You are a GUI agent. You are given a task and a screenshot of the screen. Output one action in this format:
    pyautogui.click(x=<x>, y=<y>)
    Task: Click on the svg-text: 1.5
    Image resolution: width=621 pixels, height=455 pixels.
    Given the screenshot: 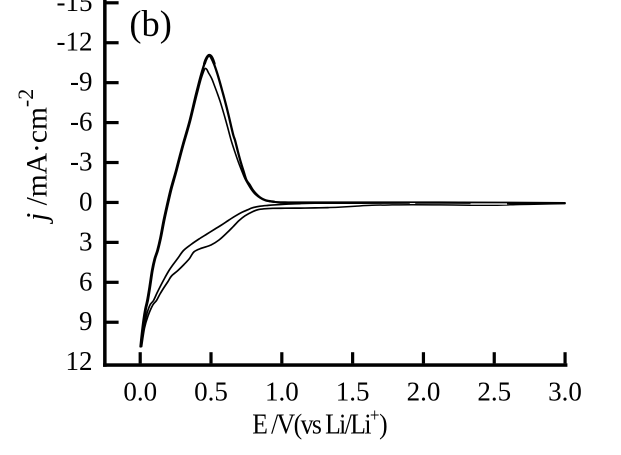 What is the action you would take?
    pyautogui.click(x=353, y=392)
    